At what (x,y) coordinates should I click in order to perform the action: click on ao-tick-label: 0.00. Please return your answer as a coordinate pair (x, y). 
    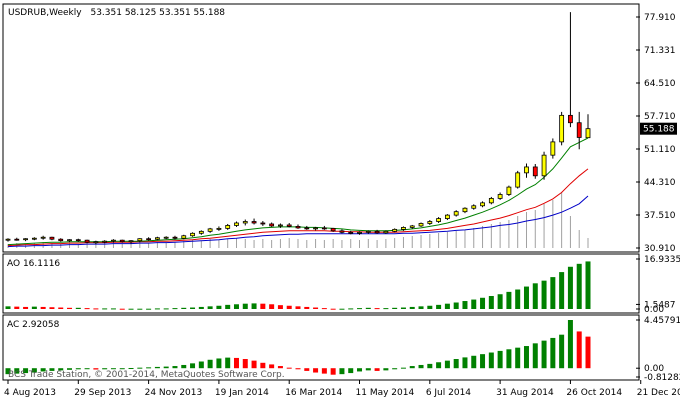
    Looking at the image, I should click on (654, 310).